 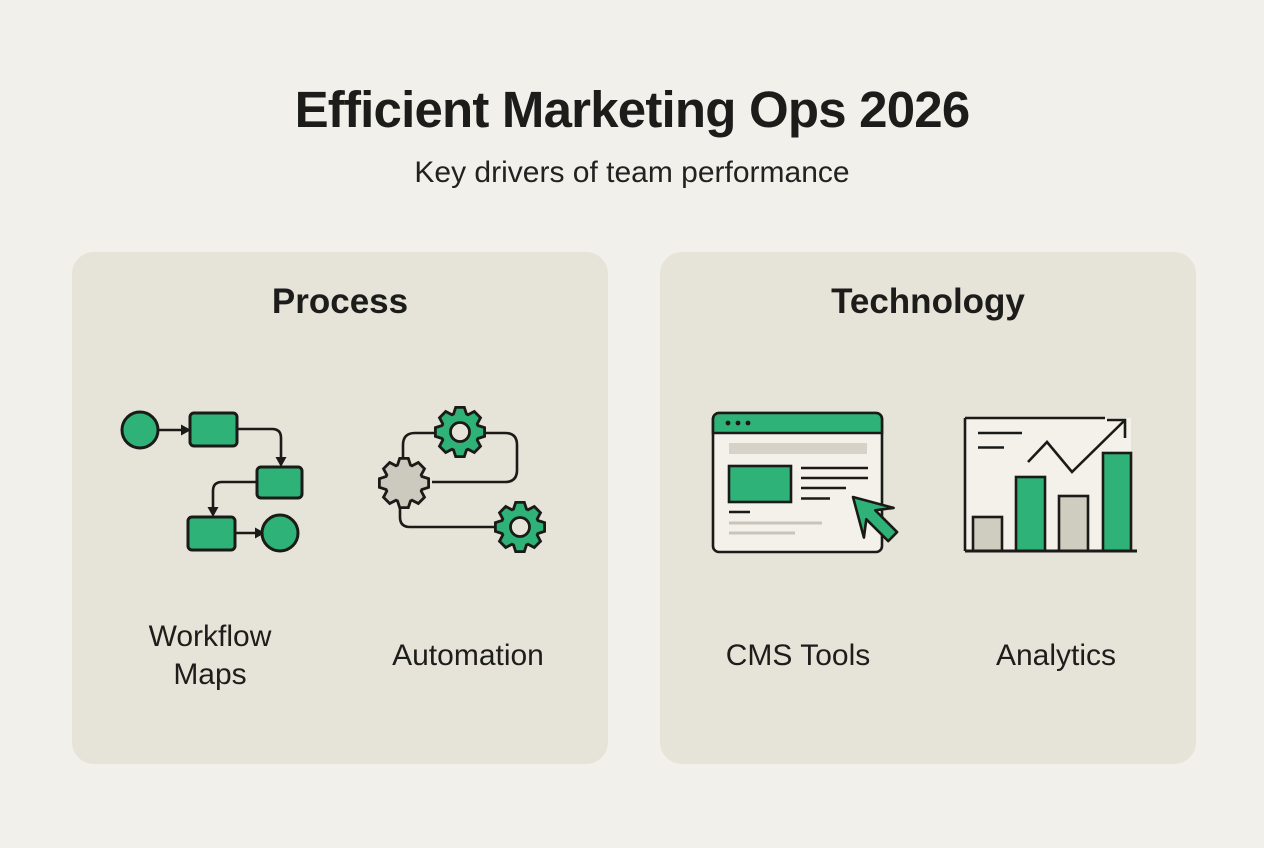 What do you see at coordinates (458, 480) in the screenshot?
I see `automation-path` at bounding box center [458, 480].